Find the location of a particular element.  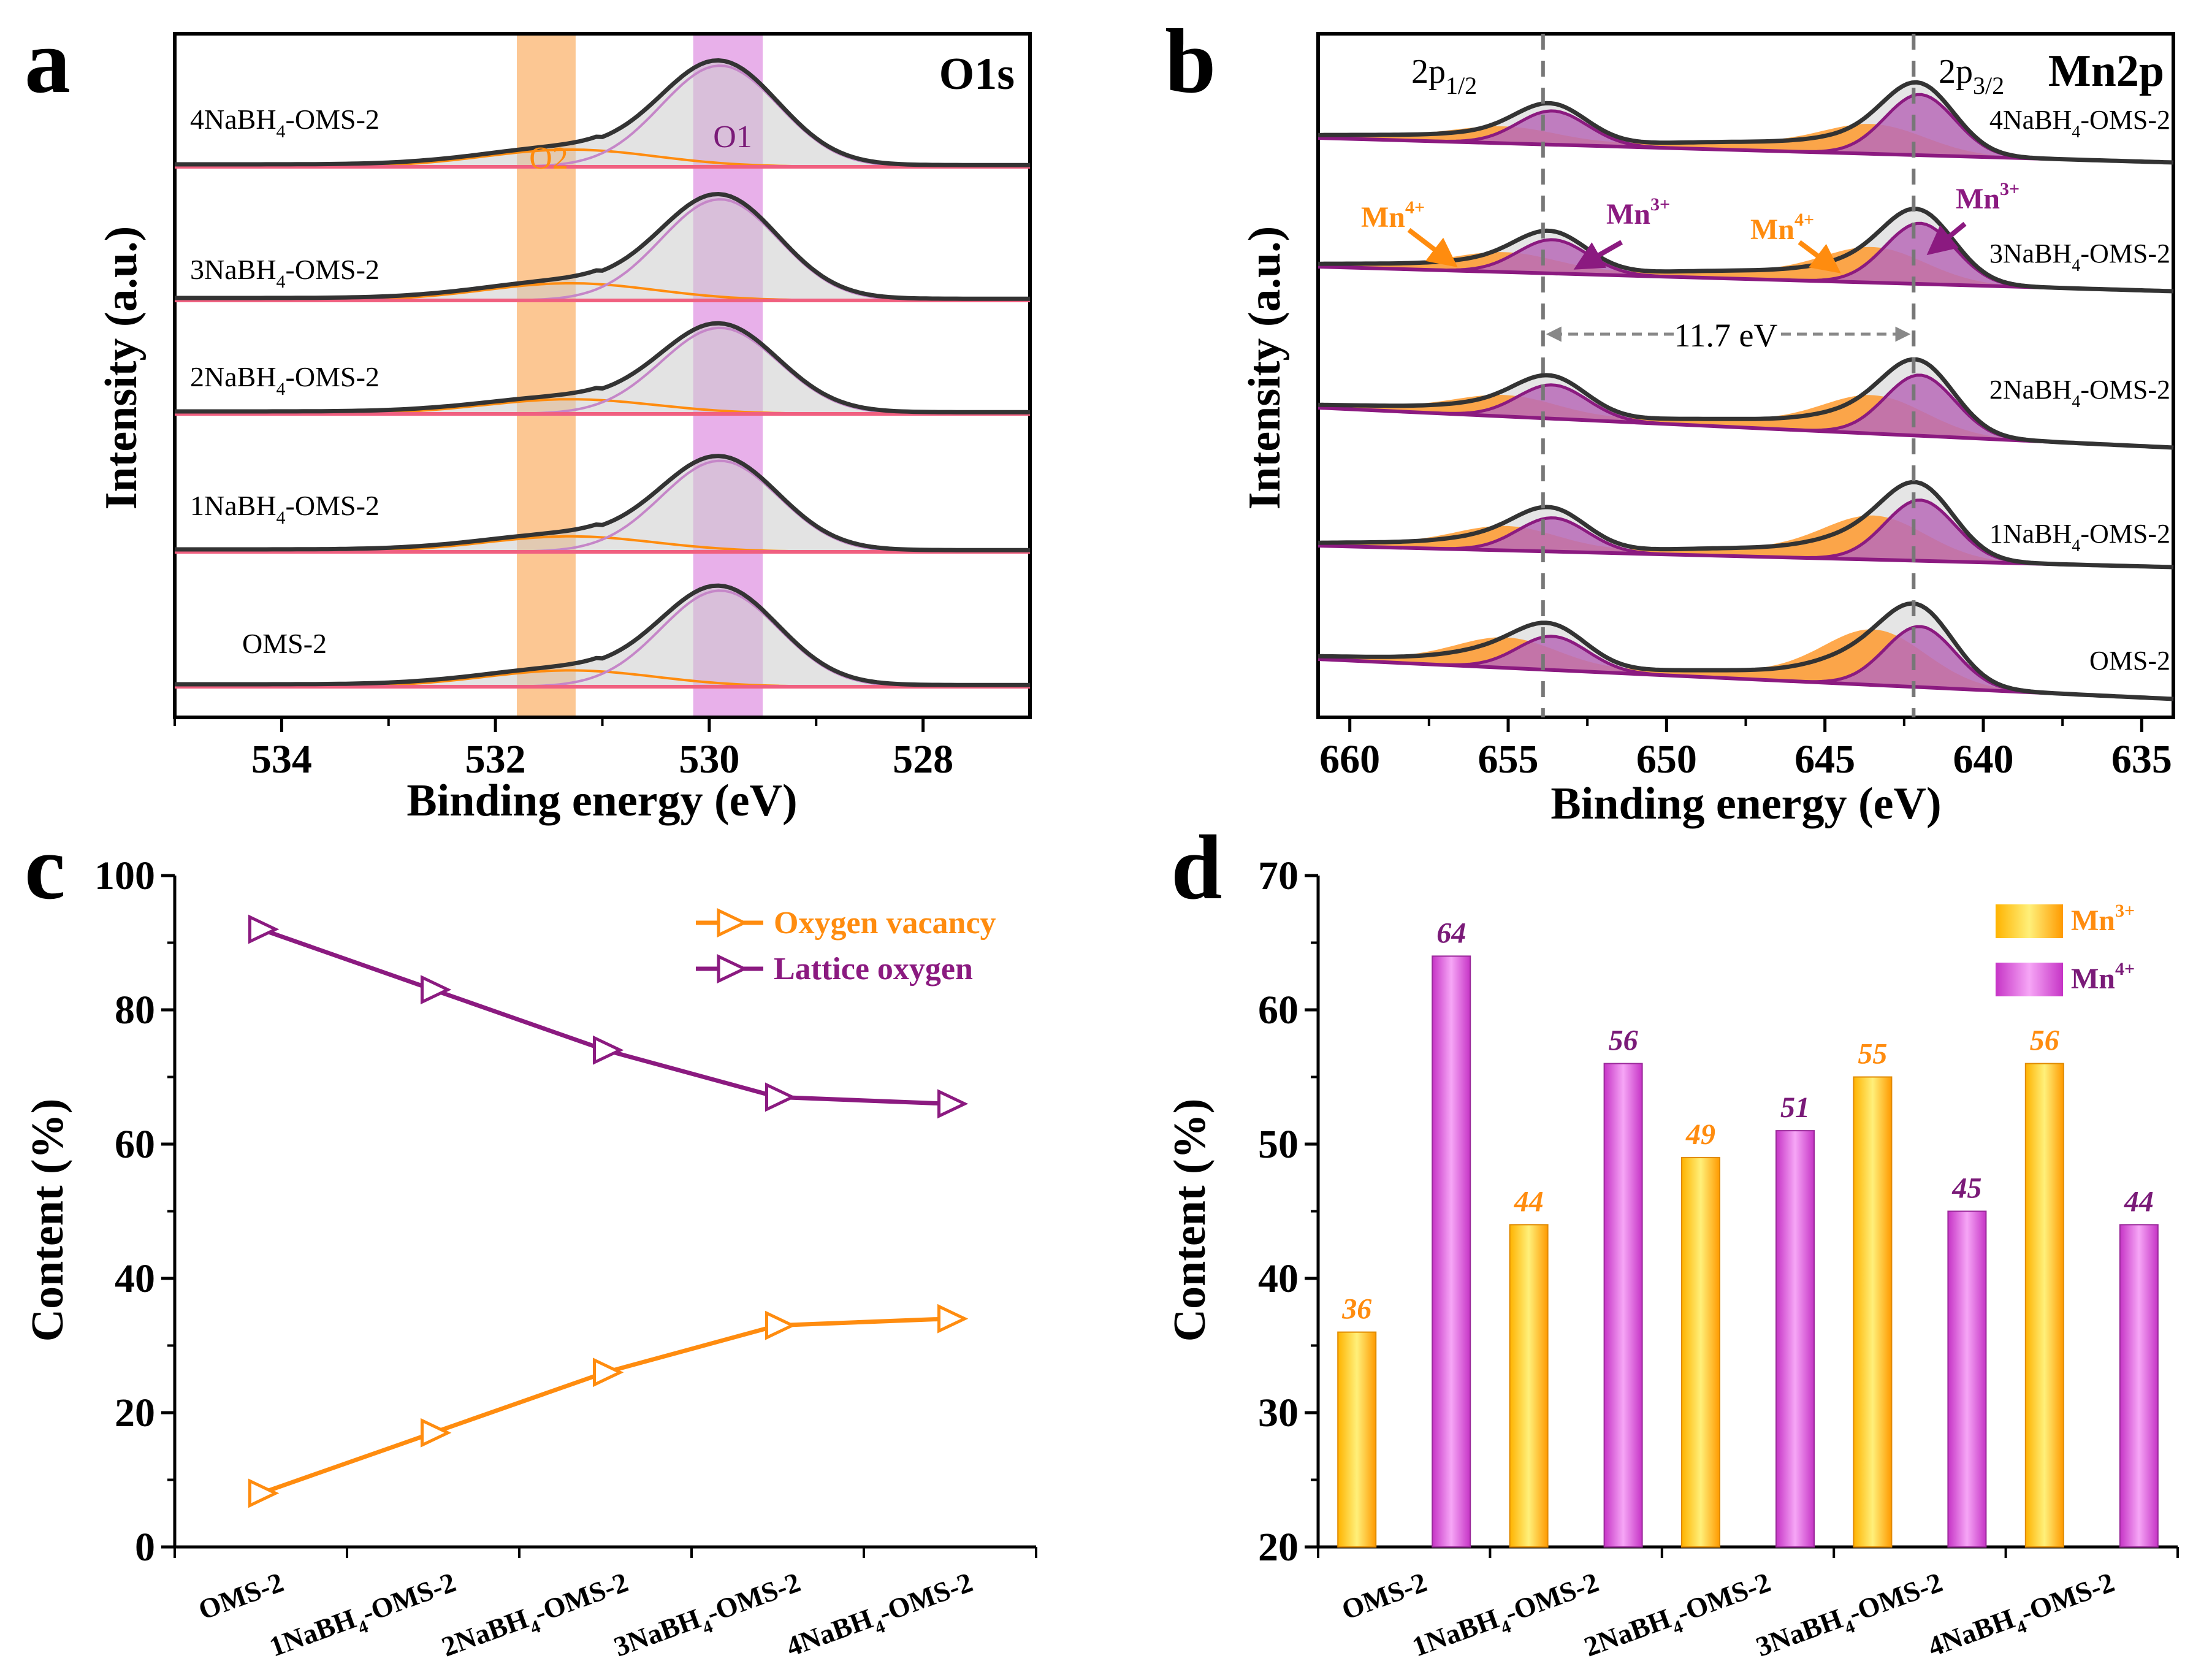

panel-a-x-axis-label: Binding energy (eV) is located at coordinates (601, 801).